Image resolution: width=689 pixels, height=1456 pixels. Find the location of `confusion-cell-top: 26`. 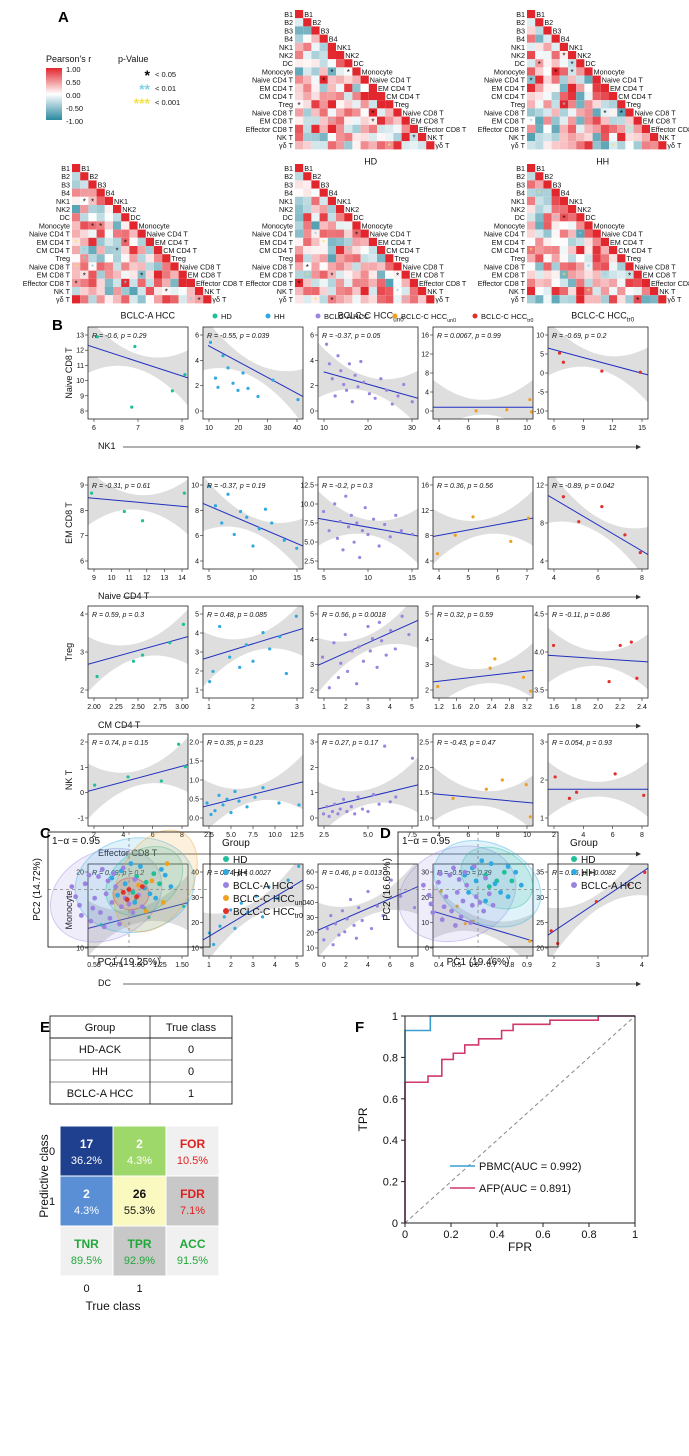

confusion-cell-top: 26 is located at coordinates (140, 1194).